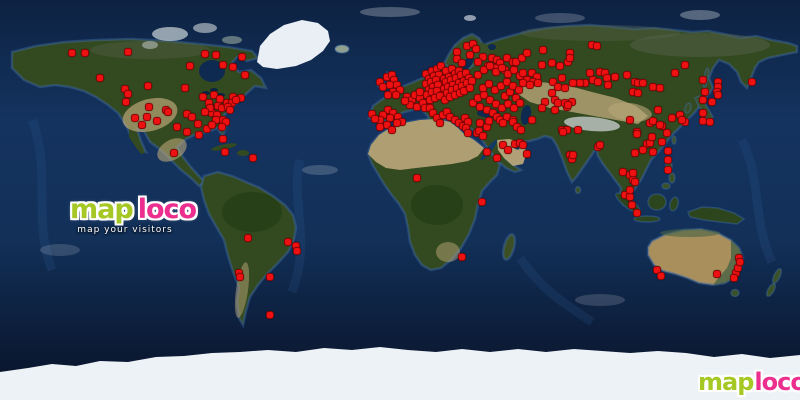 The height and width of the screenshot is (400, 800). Describe the element at coordinates (102, 209) in the screenshot. I see `logo-text-map: map` at that location.